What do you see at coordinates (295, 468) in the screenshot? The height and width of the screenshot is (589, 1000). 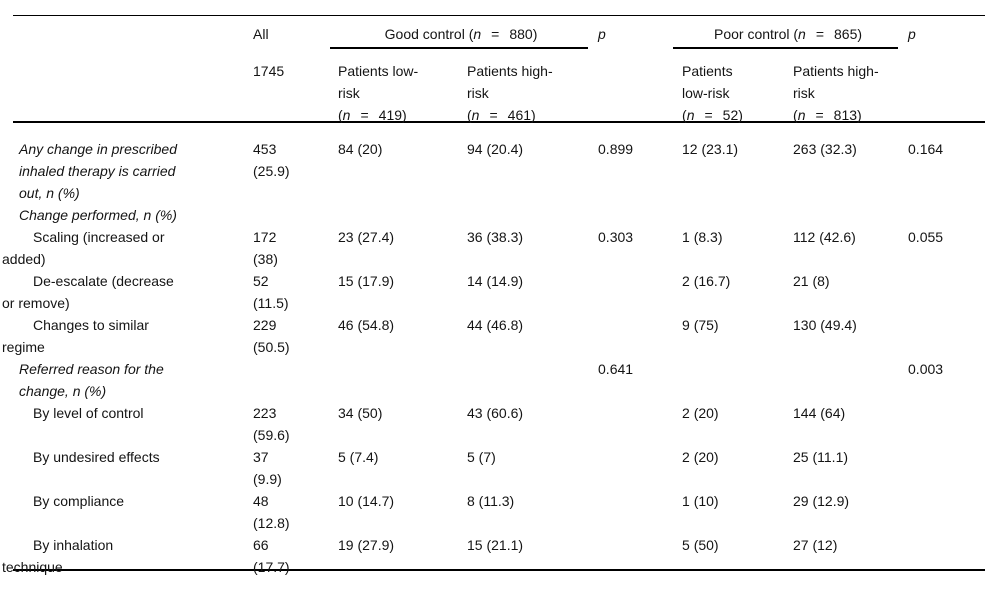 I see `cell-all: 37 (9.9)` at bounding box center [295, 468].